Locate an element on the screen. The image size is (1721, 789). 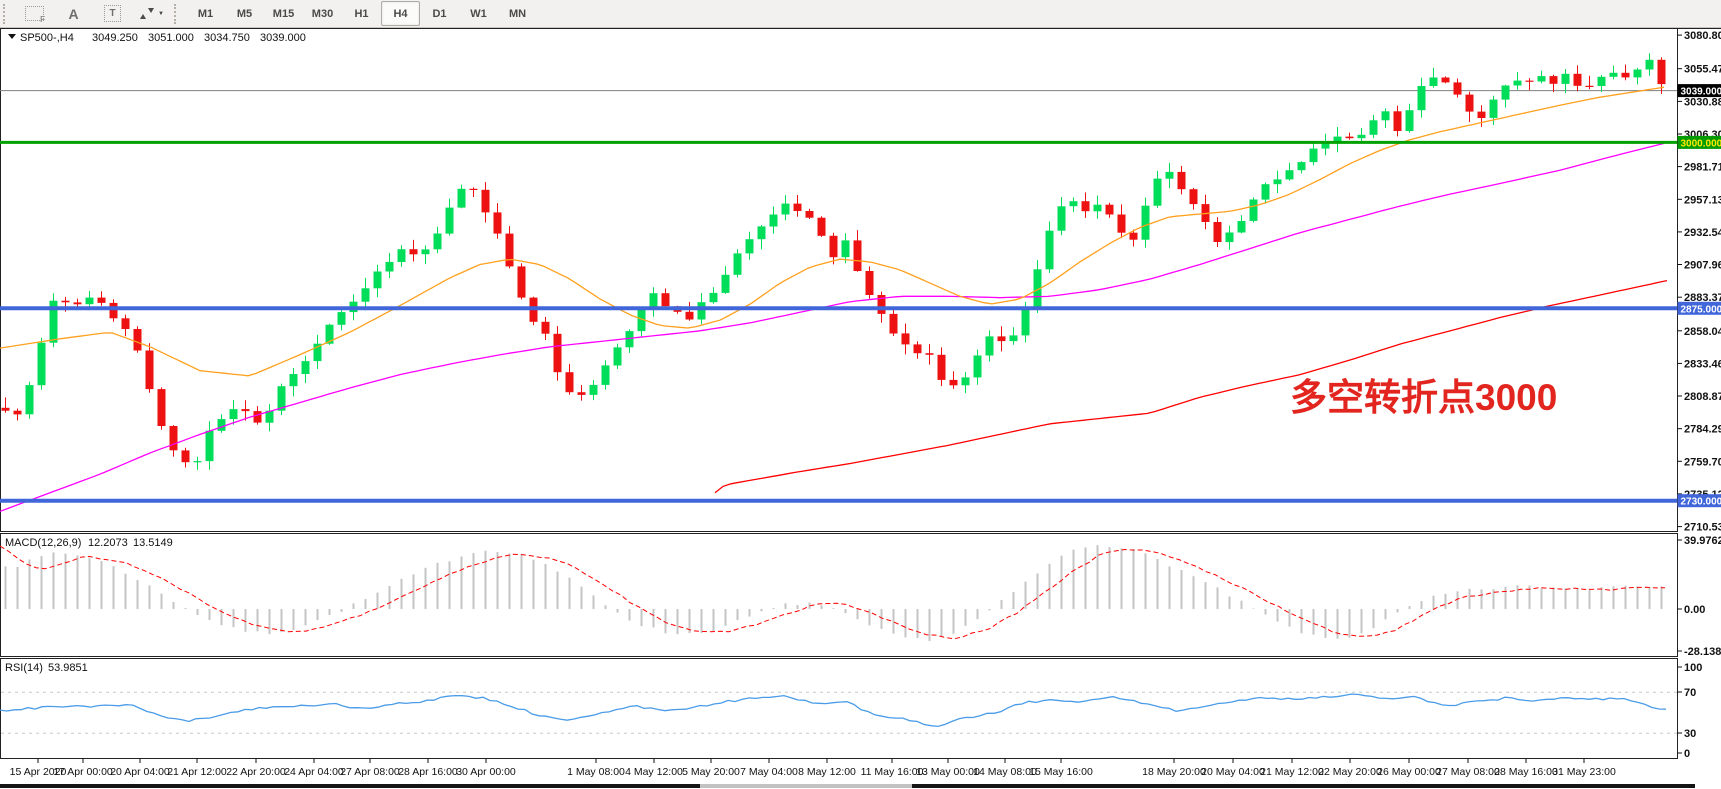
macd-value-2: 13.5149 is located at coordinates (153, 543).